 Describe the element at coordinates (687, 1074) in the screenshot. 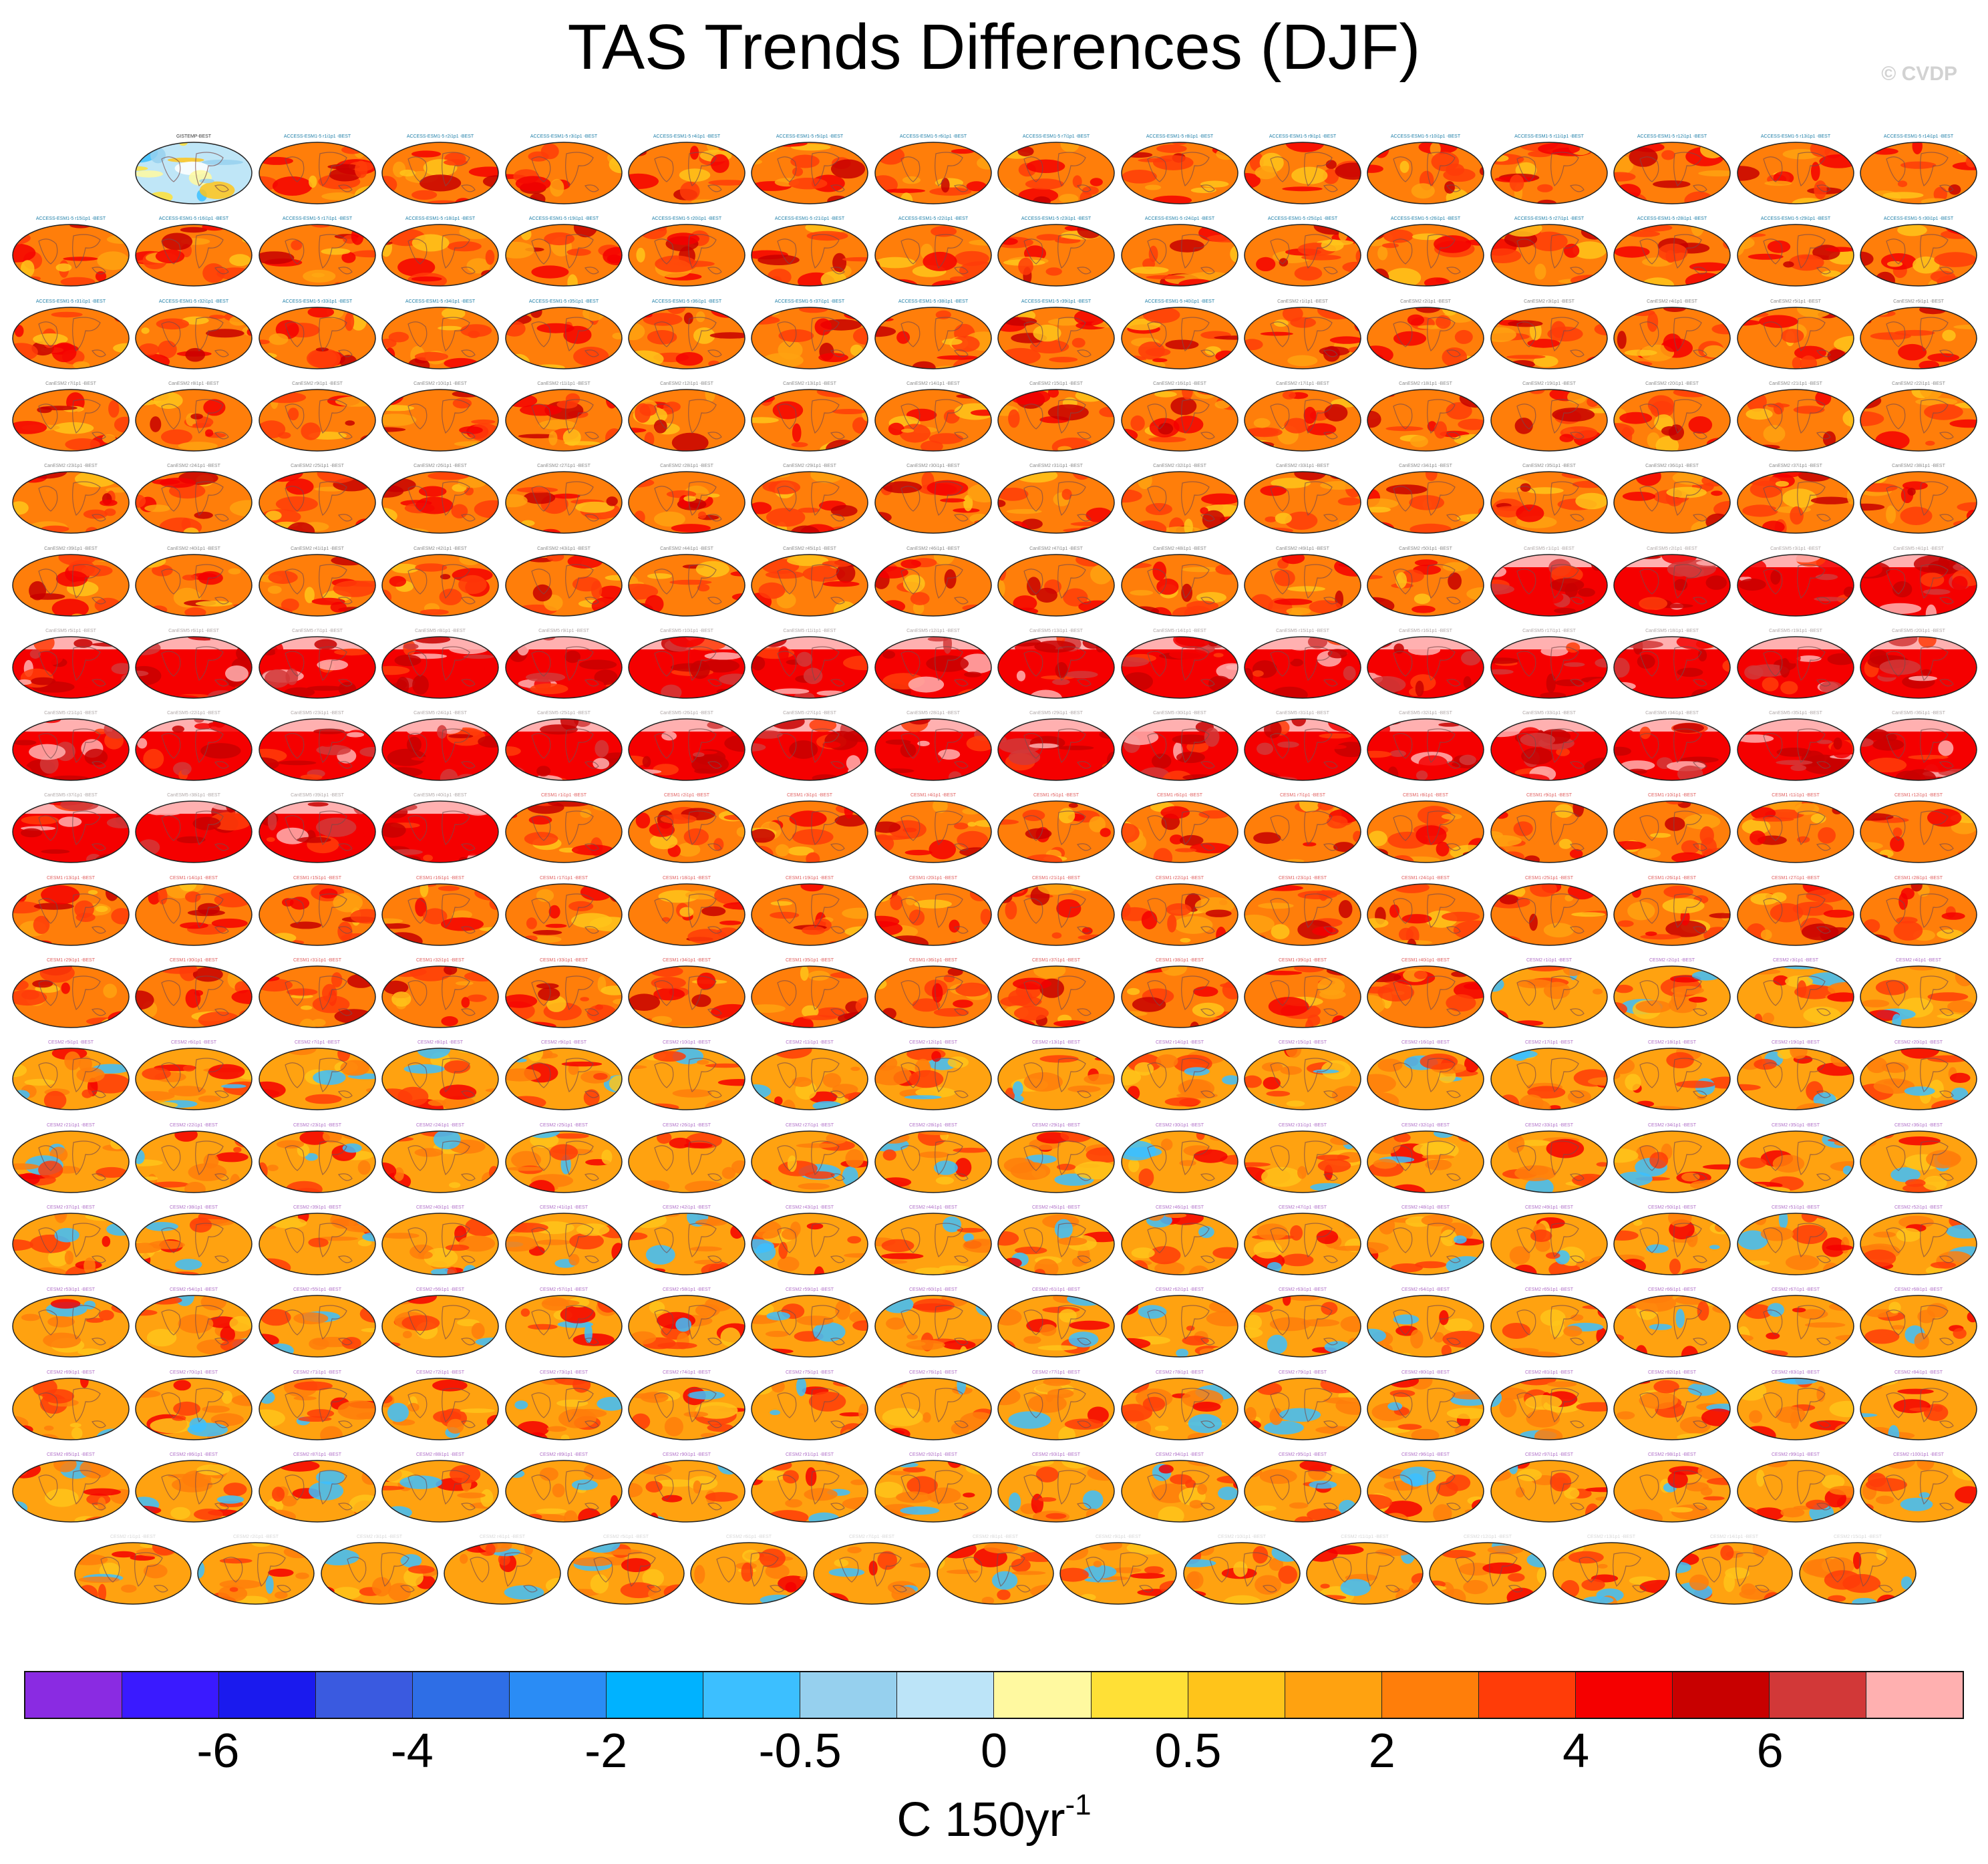

I see `map-panel: CESM2 r10i1p1 -BEST` at that location.